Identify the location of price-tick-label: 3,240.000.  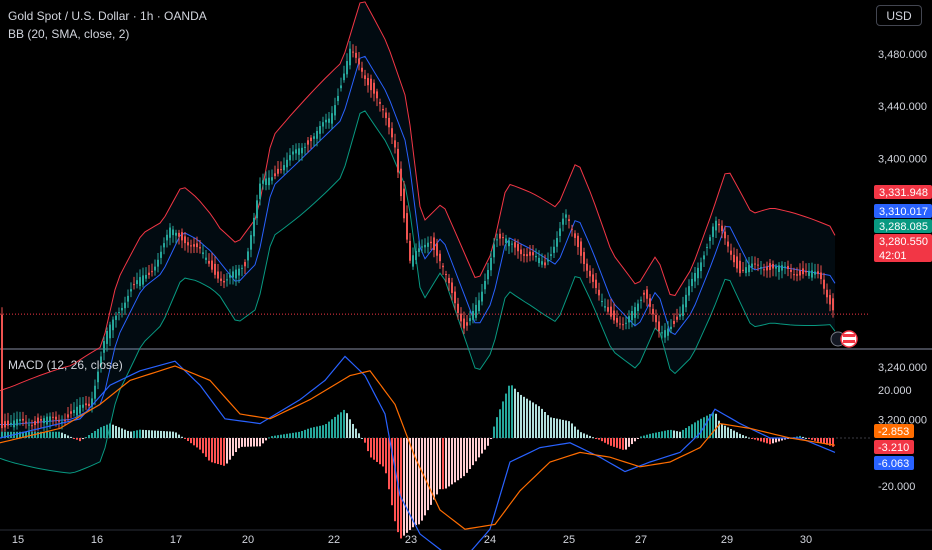
(902, 368).